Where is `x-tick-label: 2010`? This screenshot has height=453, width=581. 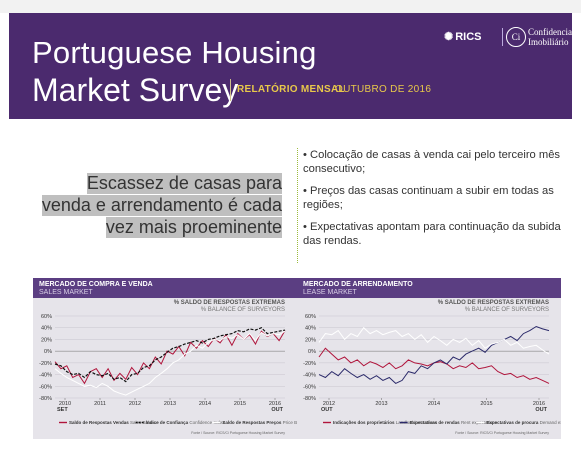 x-tick-label: 2010 is located at coordinates (65, 404).